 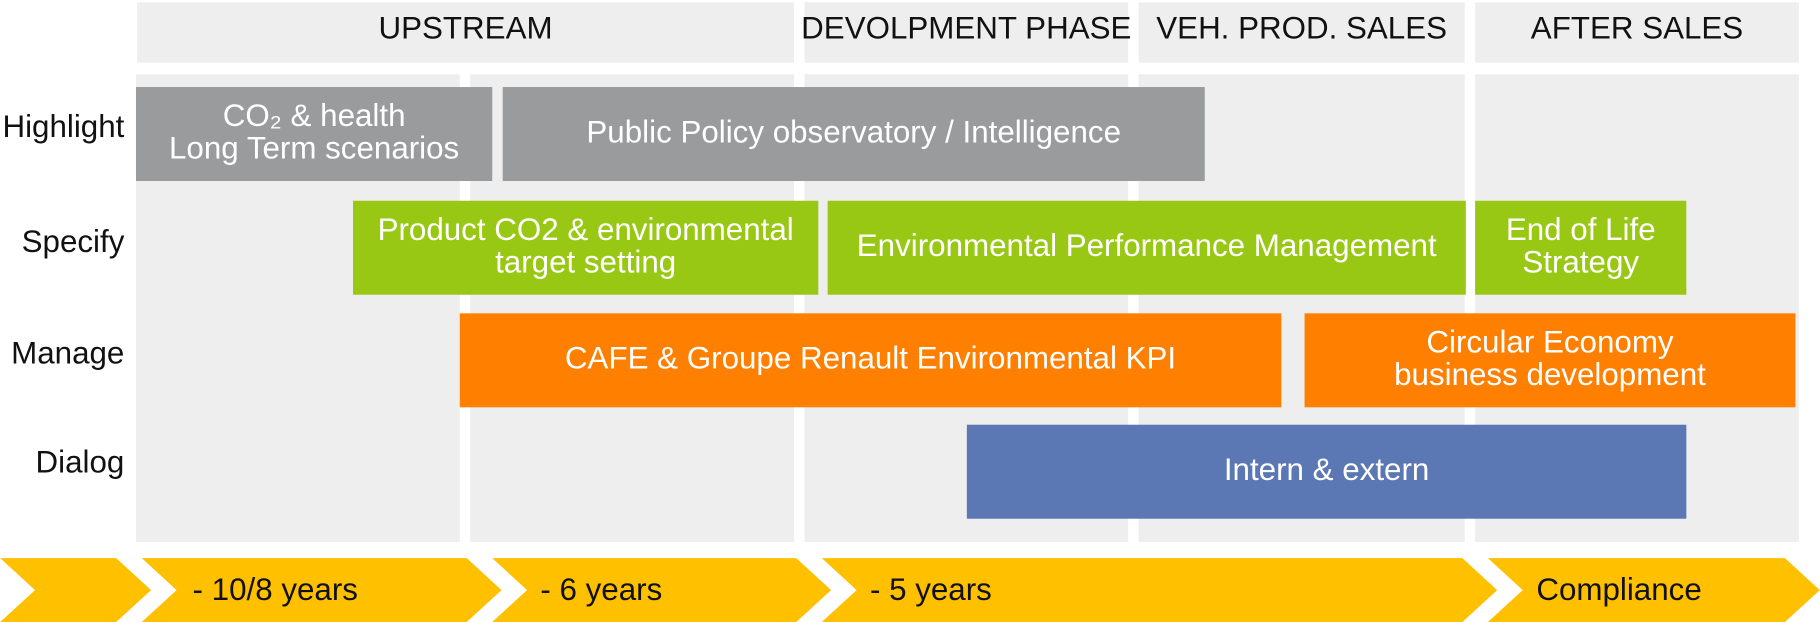 I want to click on phase-label: AFTER SALES, so click(x=1637, y=27).